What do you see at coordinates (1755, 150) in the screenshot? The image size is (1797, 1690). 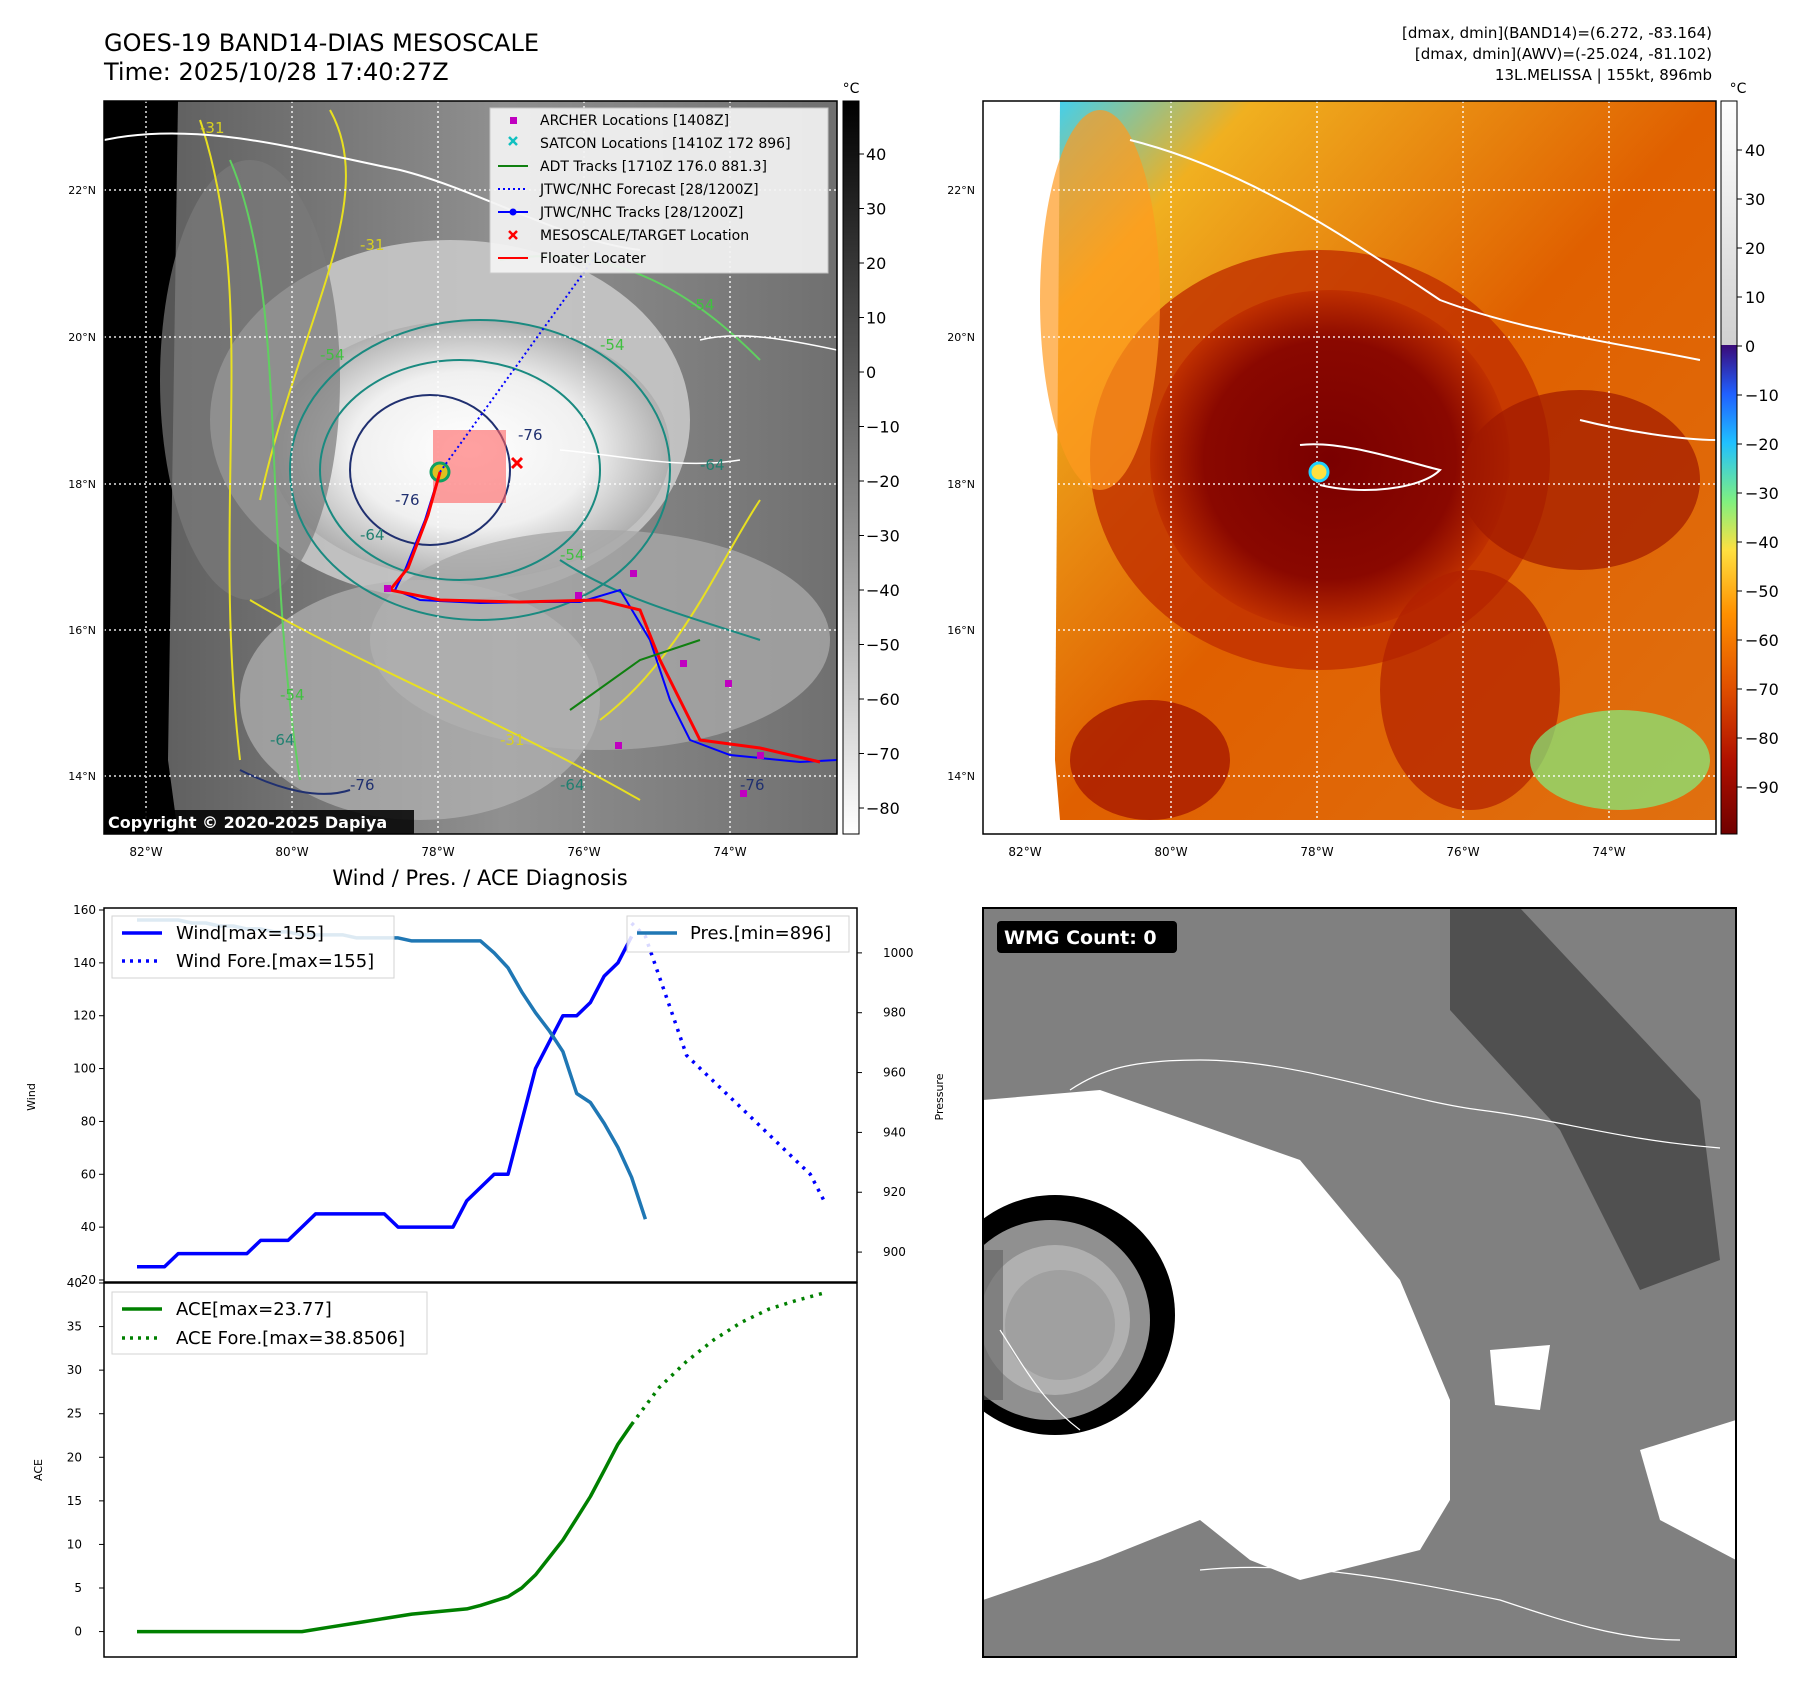 I see `color-colorbar-tick-label: 40` at bounding box center [1755, 150].